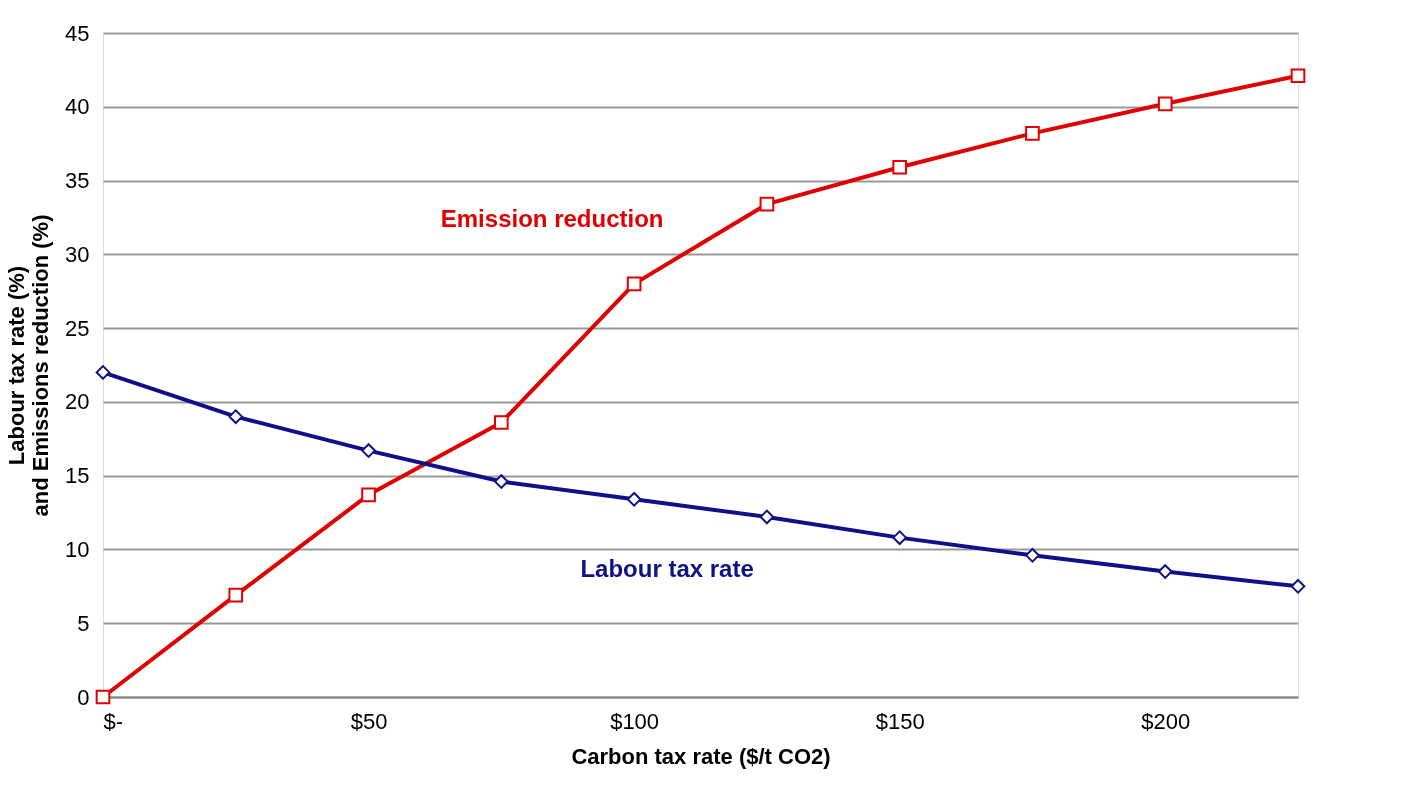 The image size is (1416, 798). What do you see at coordinates (77, 107) in the screenshot?
I see `y-tick-label: 40` at bounding box center [77, 107].